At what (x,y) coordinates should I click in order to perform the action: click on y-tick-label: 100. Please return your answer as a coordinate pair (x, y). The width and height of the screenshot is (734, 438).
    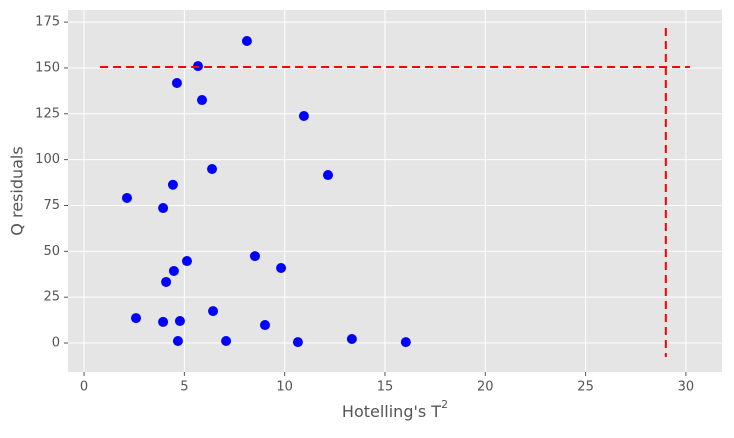
    Looking at the image, I should click on (47, 159).